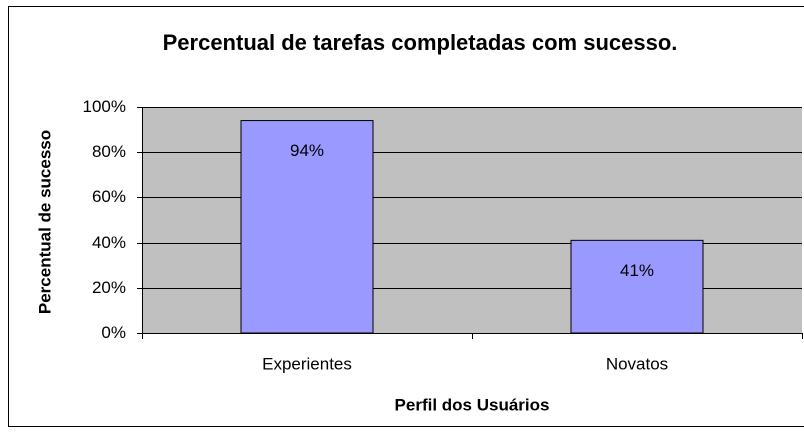 The width and height of the screenshot is (804, 438). What do you see at coordinates (109, 196) in the screenshot?
I see `y-tick-label: 60%` at bounding box center [109, 196].